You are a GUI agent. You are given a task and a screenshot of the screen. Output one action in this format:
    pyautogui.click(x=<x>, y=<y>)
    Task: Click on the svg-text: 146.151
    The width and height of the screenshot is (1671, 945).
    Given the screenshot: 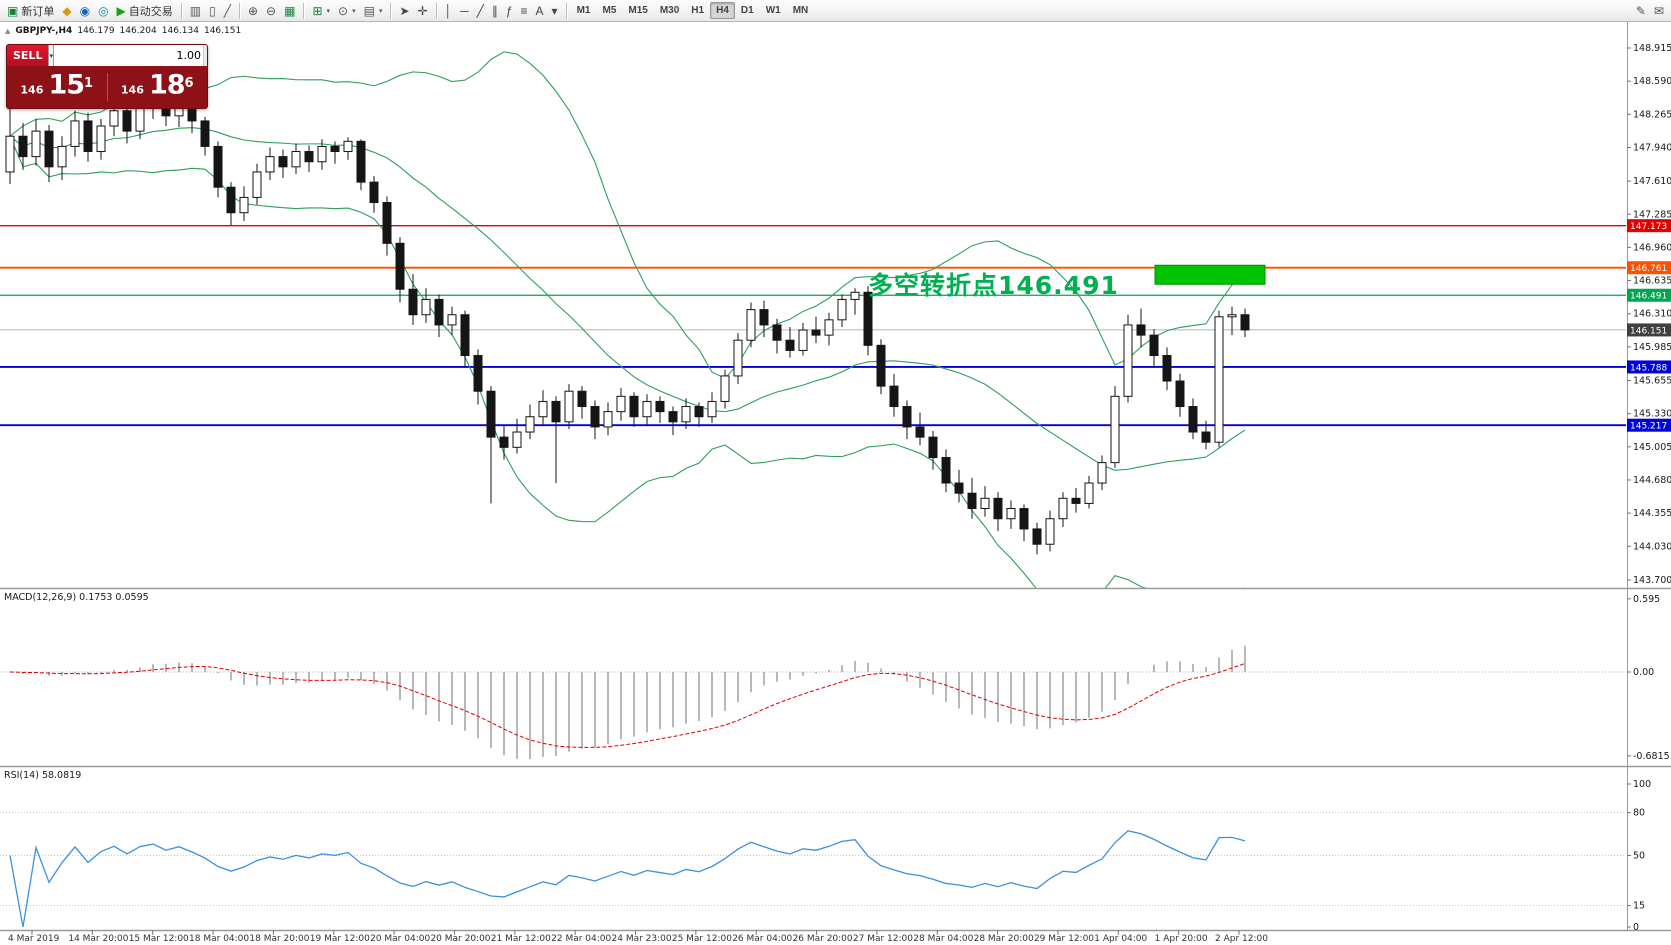 What is the action you would take?
    pyautogui.click(x=1648, y=331)
    